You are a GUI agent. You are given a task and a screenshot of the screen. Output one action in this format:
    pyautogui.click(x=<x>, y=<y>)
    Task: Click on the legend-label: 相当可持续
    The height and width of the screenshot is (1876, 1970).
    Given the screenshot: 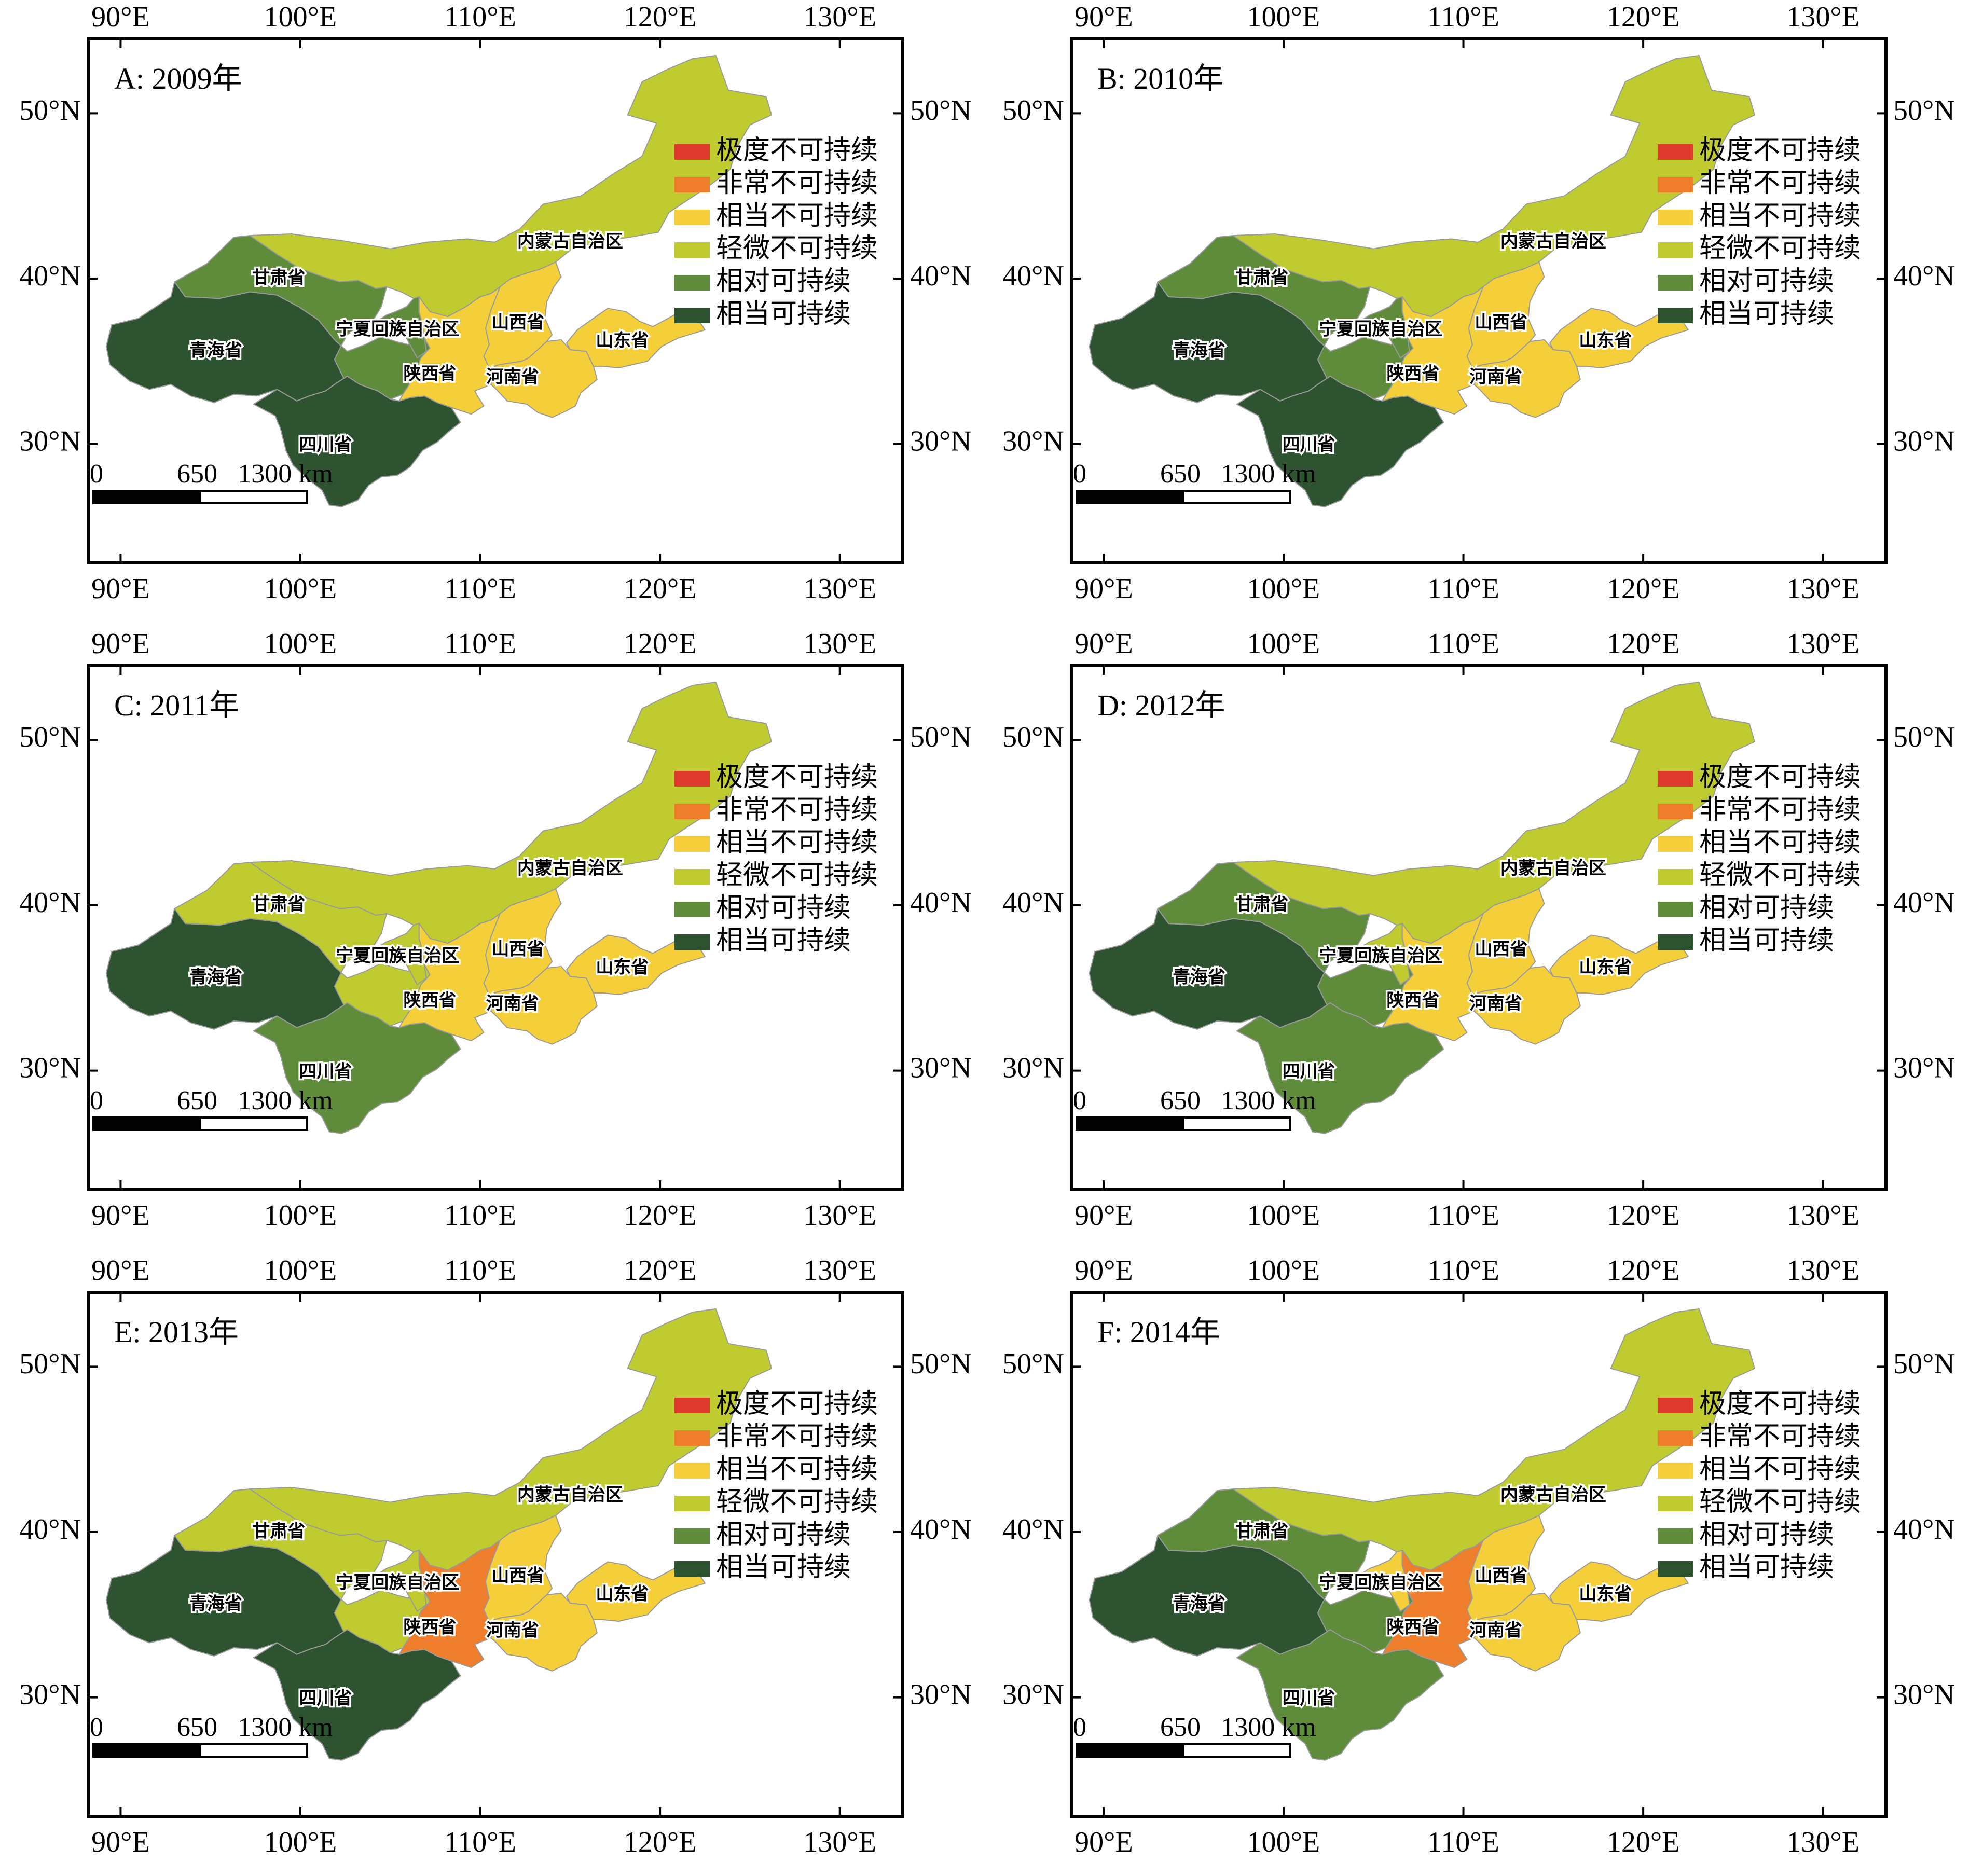 What is the action you would take?
    pyautogui.click(x=1766, y=1567)
    